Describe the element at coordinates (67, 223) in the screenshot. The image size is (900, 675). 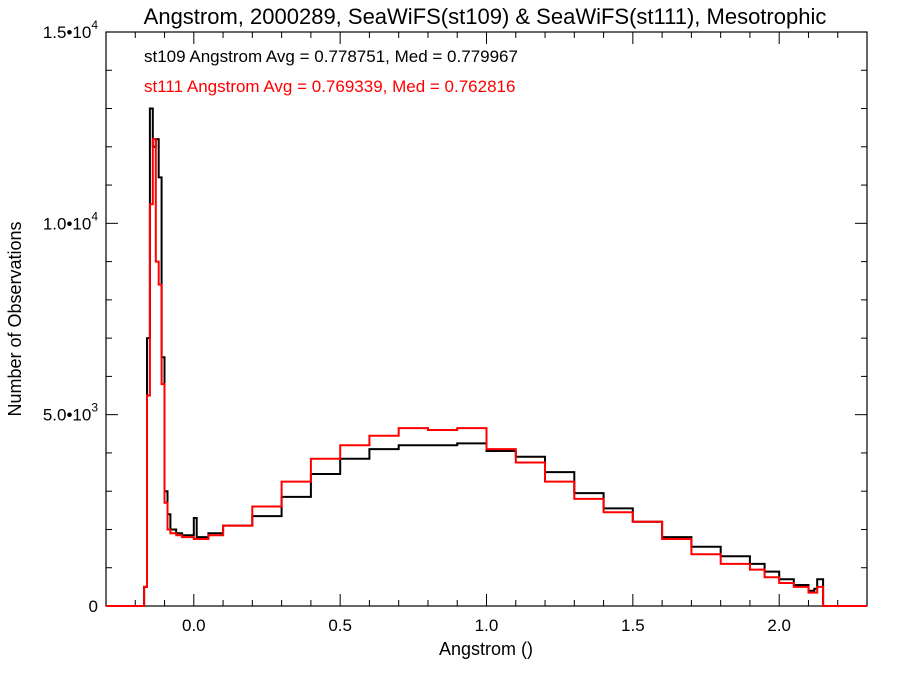
I see `y-tick-base: 1.0•10` at that location.